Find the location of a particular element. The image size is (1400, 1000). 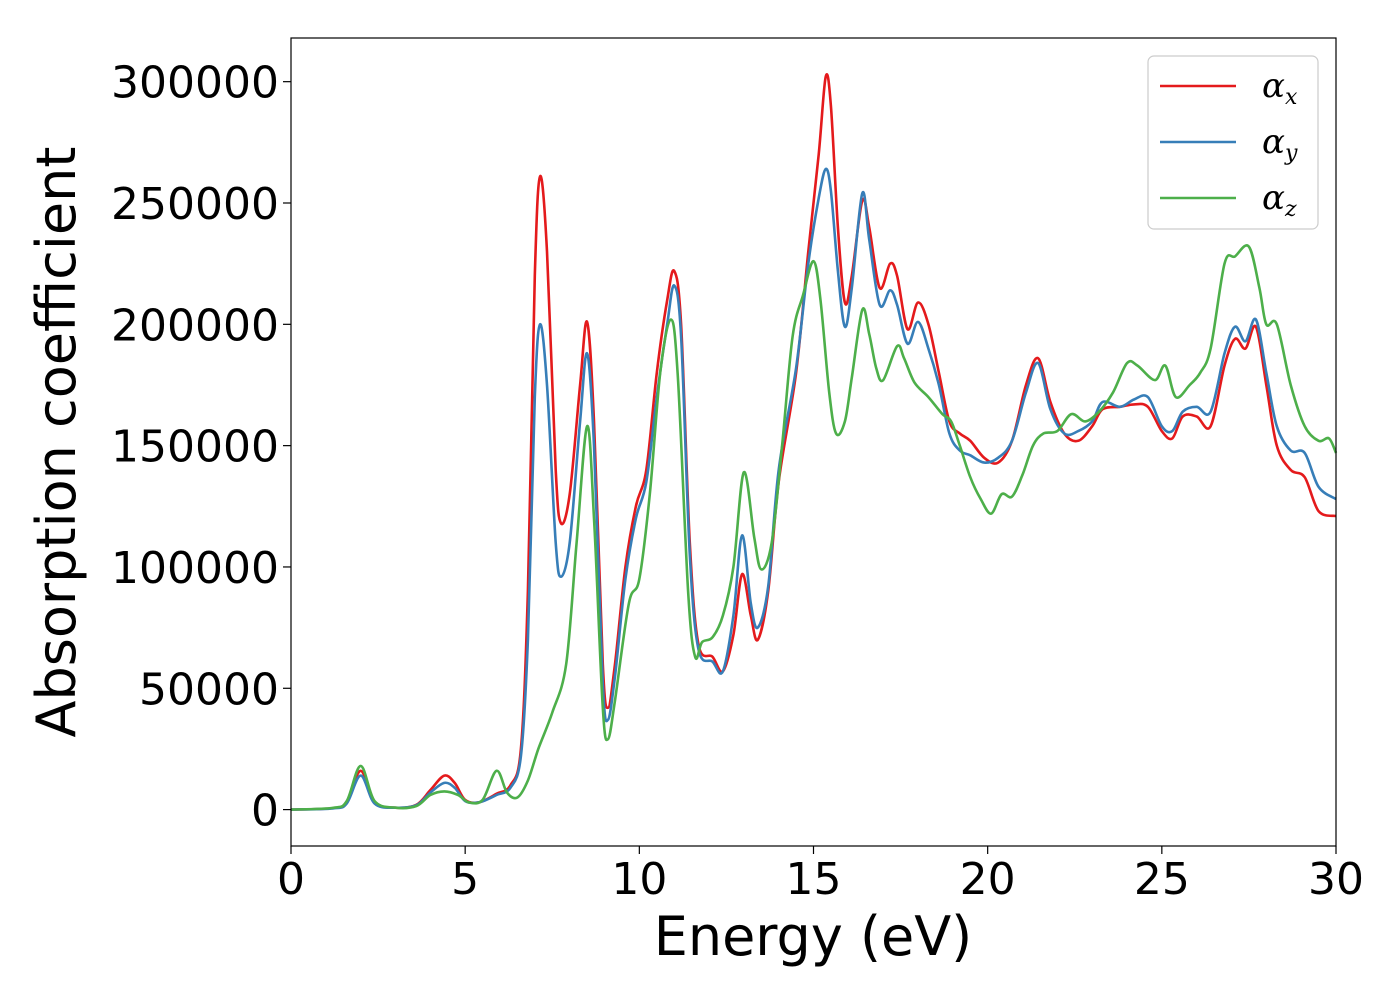

x-tick-label: 5 is located at coordinates (465, 879).